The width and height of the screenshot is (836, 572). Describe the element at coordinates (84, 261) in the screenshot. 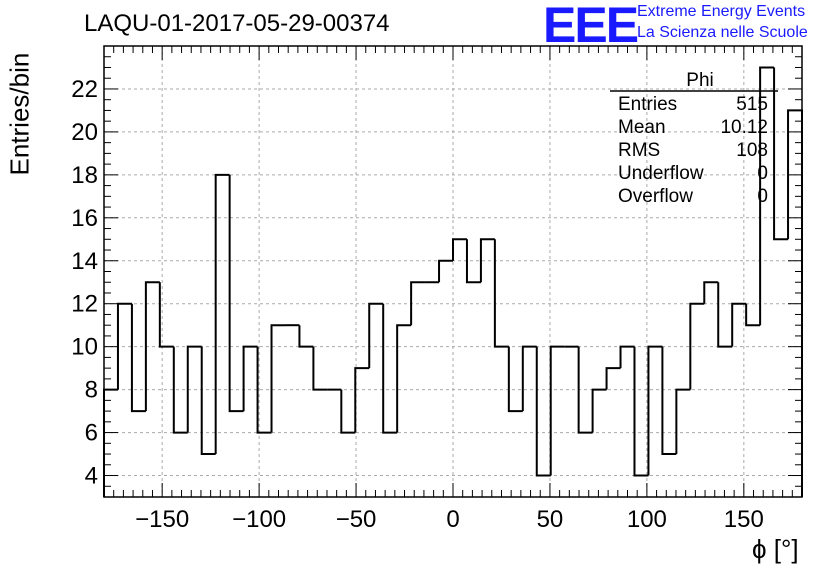

I see `y-tick-label: 14` at that location.